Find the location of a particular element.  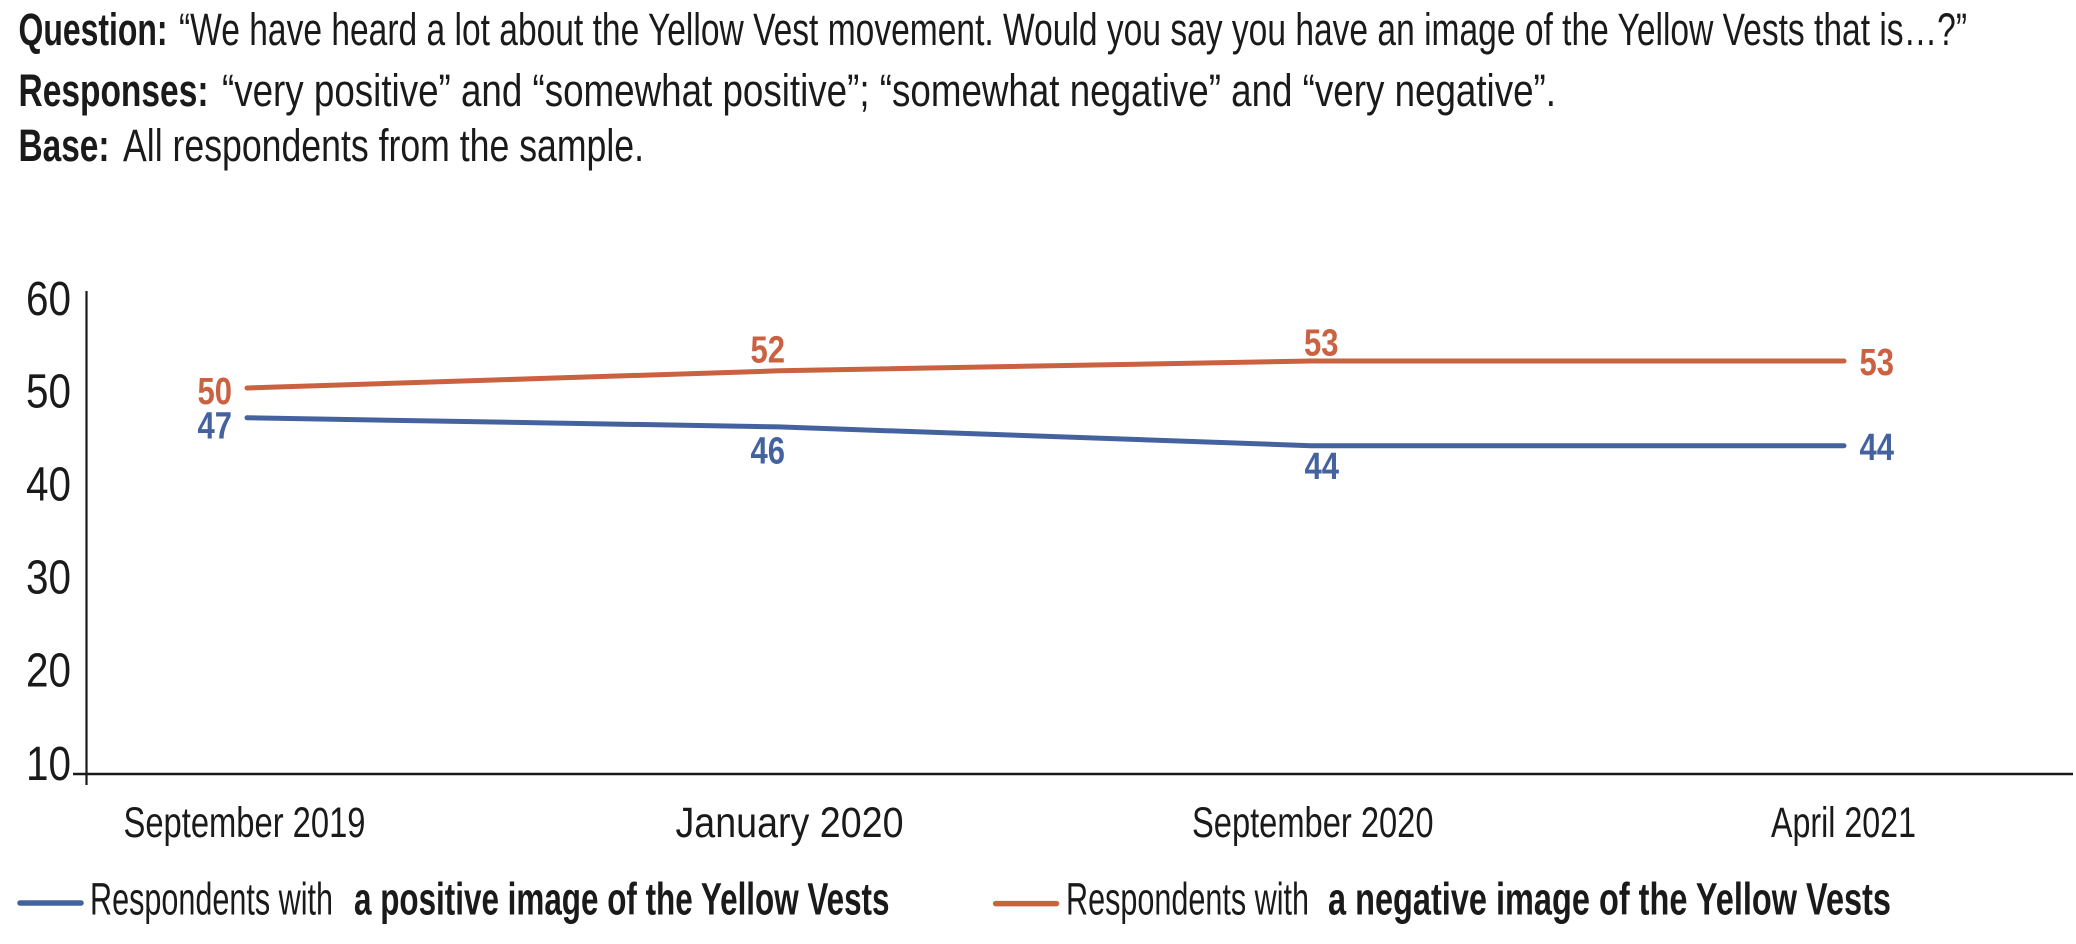

svg-text: September 2019 is located at coordinates (245, 823).